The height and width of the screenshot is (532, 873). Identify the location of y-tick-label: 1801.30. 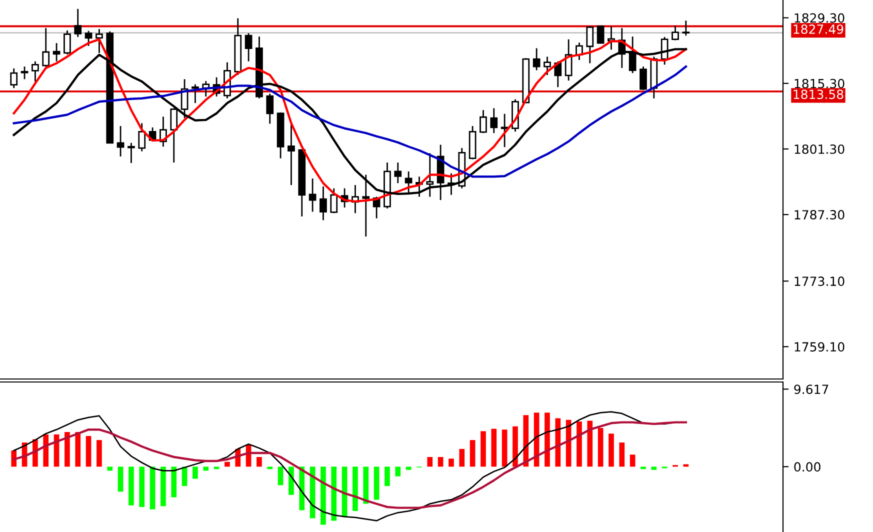
(819, 149).